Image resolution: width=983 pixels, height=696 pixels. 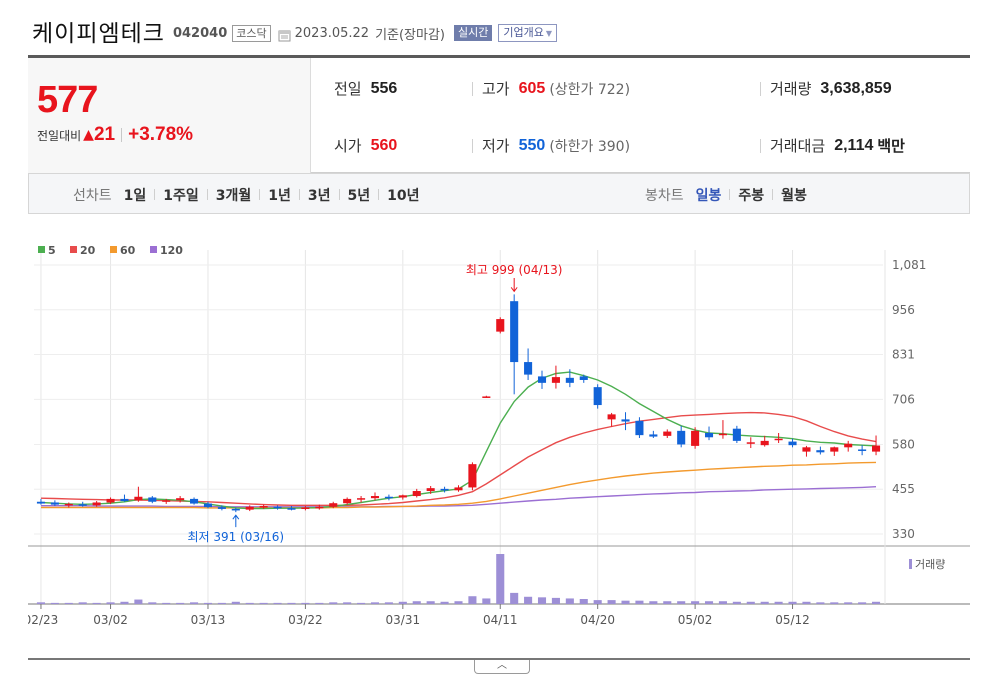 I want to click on tab-daily: 일봉, so click(x=708, y=195).